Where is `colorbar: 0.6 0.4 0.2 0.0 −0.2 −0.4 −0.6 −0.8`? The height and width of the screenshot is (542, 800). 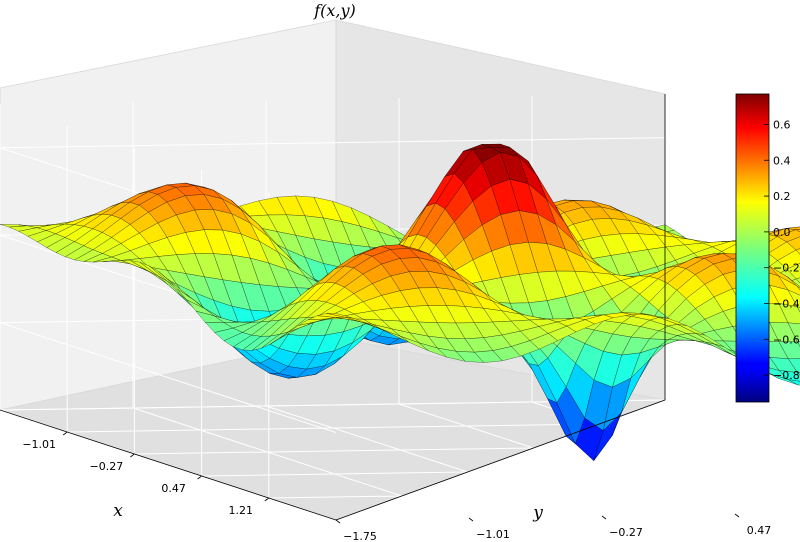 colorbar: 0.6 0.4 0.2 0.0 −0.2 −0.4 −0.6 −0.8 is located at coordinates (767, 248).